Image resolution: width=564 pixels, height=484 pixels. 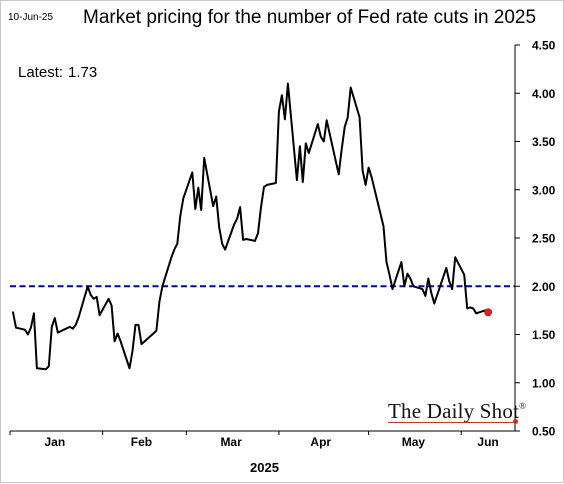 What do you see at coordinates (141, 442) in the screenshot?
I see `x-tick-label: Feb` at bounding box center [141, 442].